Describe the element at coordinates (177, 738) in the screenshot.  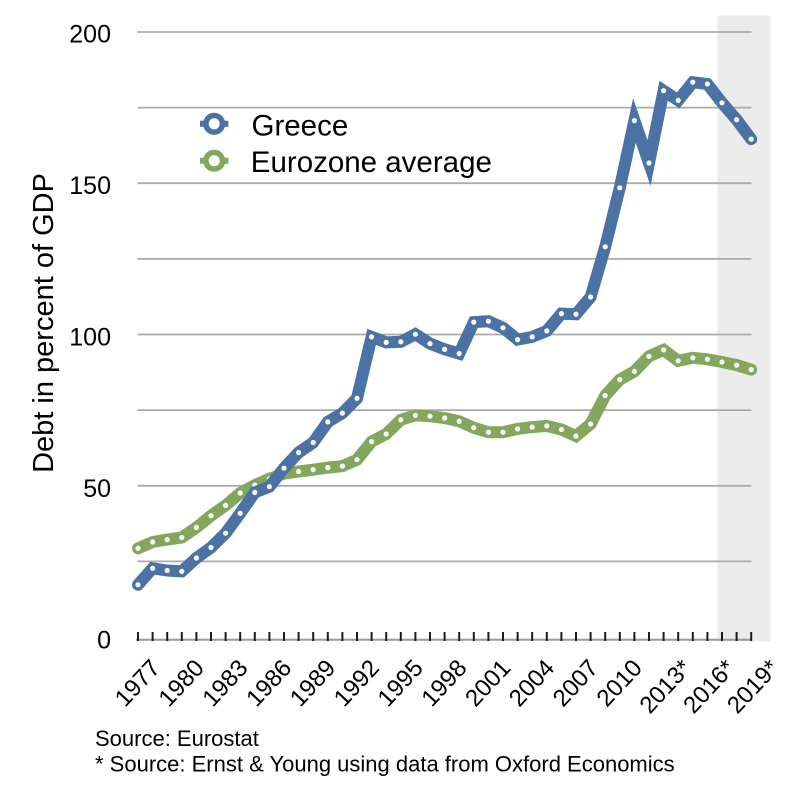
I see `svg-text: Source: Eurostat` at that location.